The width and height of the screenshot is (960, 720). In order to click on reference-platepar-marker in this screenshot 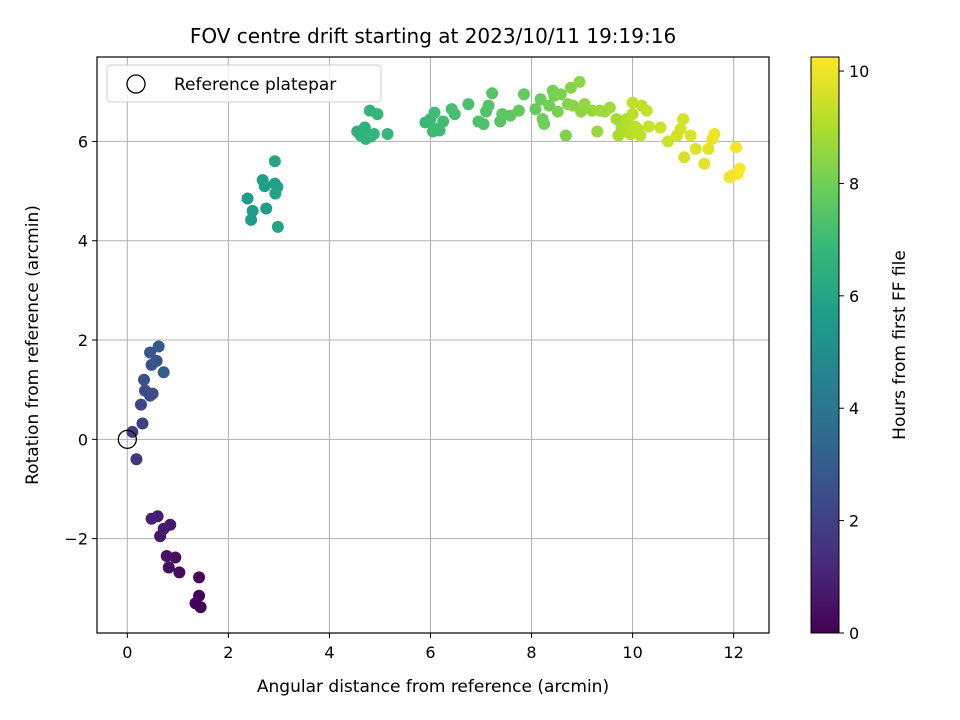, I will do `click(127, 439)`.